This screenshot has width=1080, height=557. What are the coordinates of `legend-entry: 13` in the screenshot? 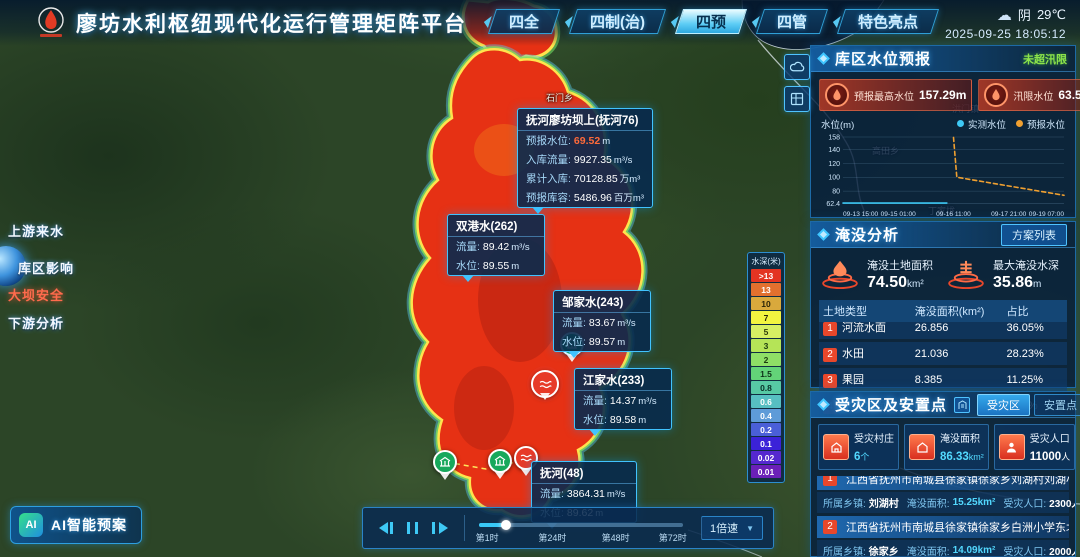 It's located at (766, 289).